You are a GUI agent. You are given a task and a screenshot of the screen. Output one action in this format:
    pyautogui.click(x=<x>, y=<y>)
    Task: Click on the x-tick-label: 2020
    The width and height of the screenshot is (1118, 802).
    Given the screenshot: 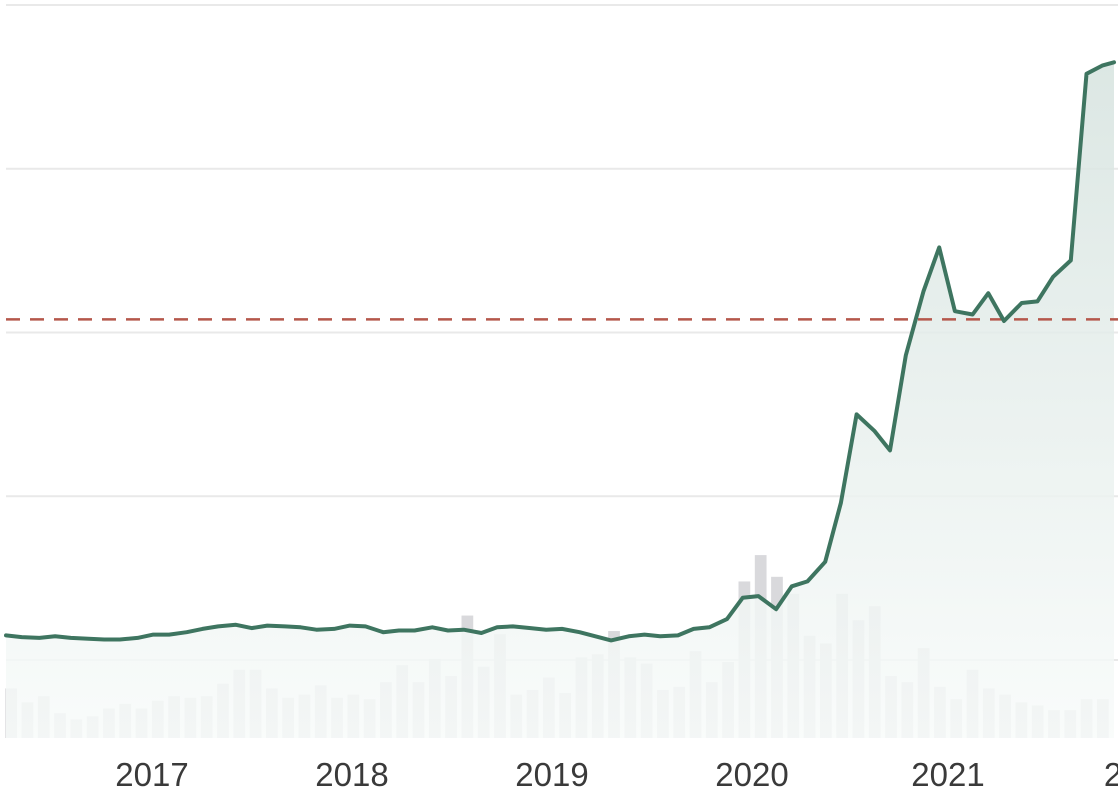 What is the action you would take?
    pyautogui.click(x=751, y=774)
    